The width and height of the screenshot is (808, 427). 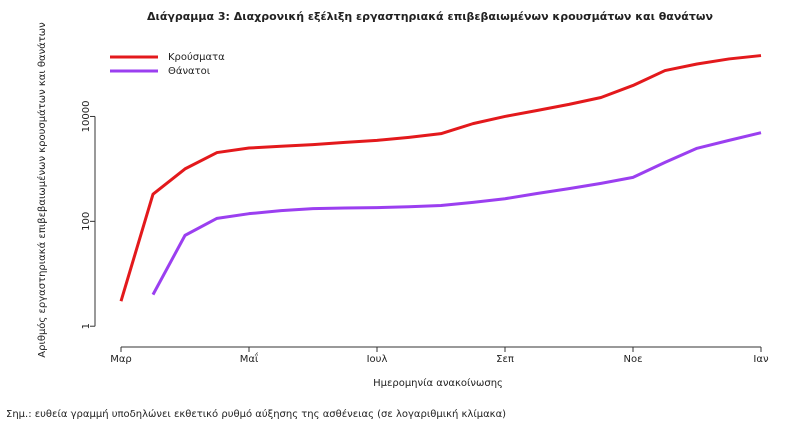 I want to click on legend-label: Κρούσματα, so click(x=196, y=57).